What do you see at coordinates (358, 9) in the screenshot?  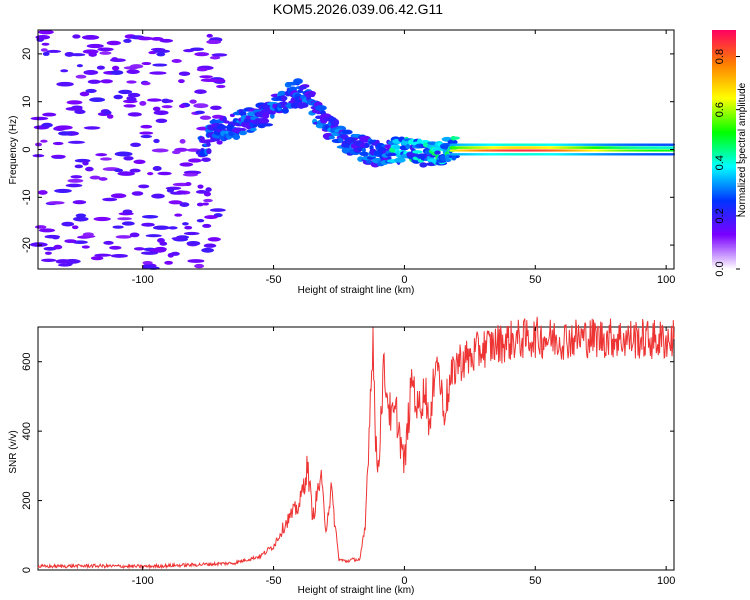 I see `figure-title: KOM5.2026.039.06.42.G11` at bounding box center [358, 9].